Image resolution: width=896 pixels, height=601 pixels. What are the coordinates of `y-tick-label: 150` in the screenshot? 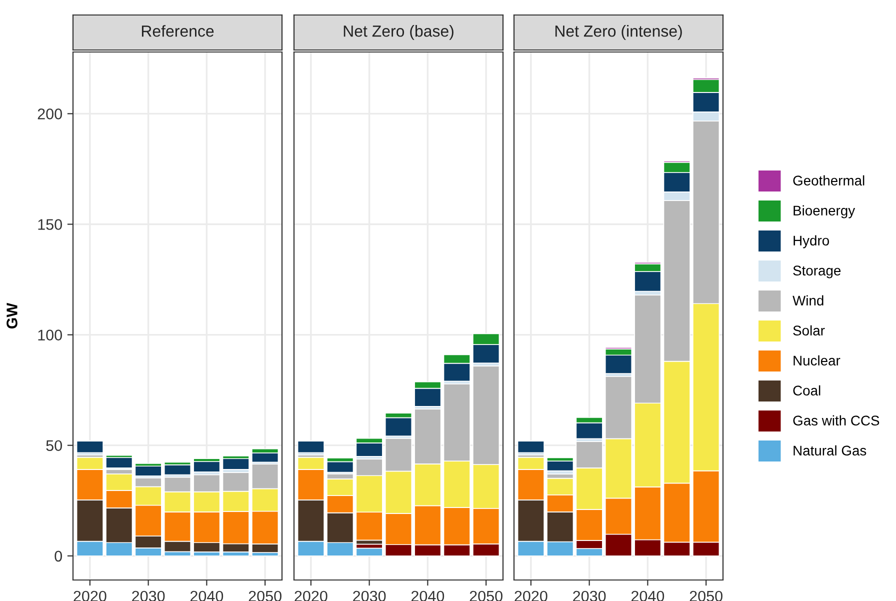 It's located at (50, 224).